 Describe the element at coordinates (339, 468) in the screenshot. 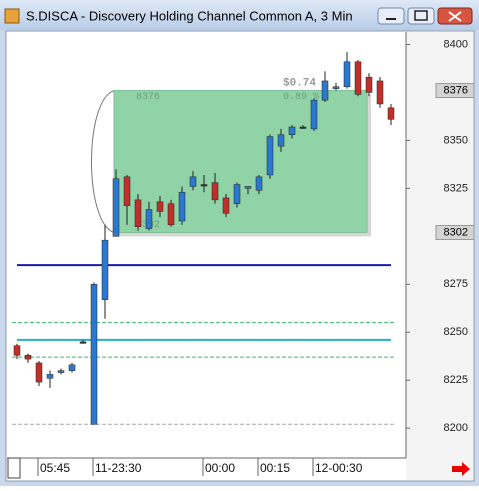

I see `x-tick-label: 12-00:30` at that location.